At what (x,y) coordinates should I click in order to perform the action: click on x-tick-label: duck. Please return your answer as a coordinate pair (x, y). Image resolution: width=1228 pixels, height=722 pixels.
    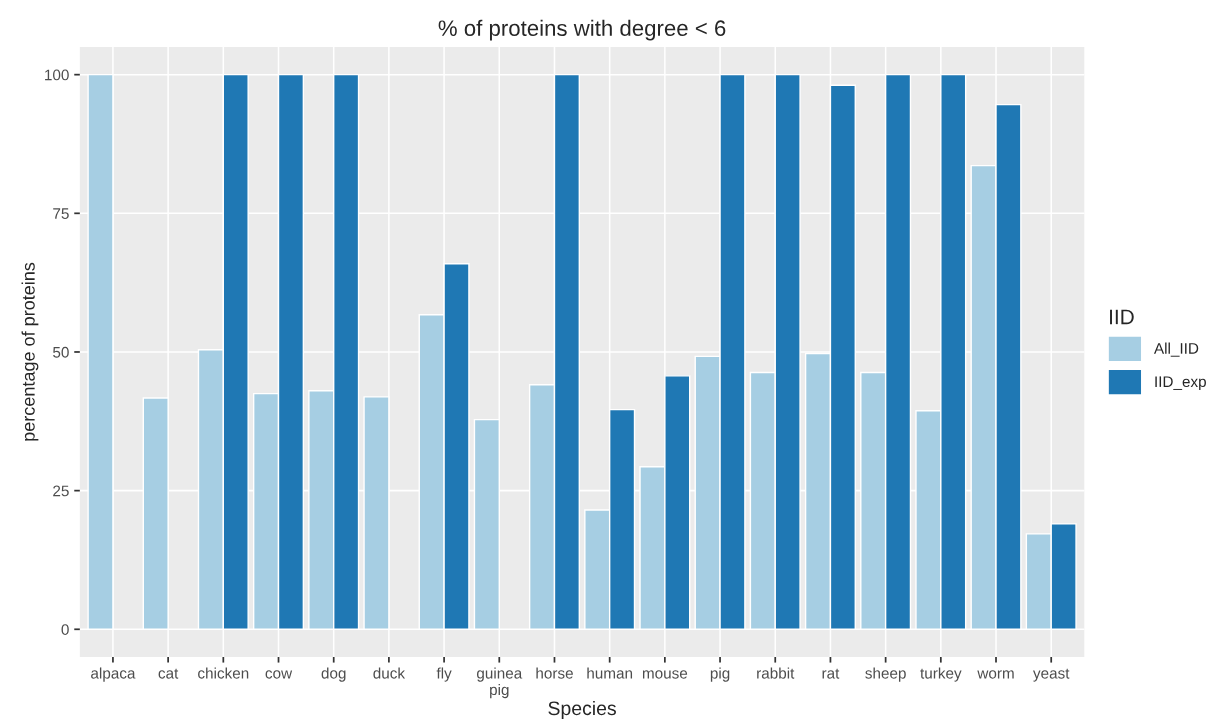
    Looking at the image, I should click on (389, 673).